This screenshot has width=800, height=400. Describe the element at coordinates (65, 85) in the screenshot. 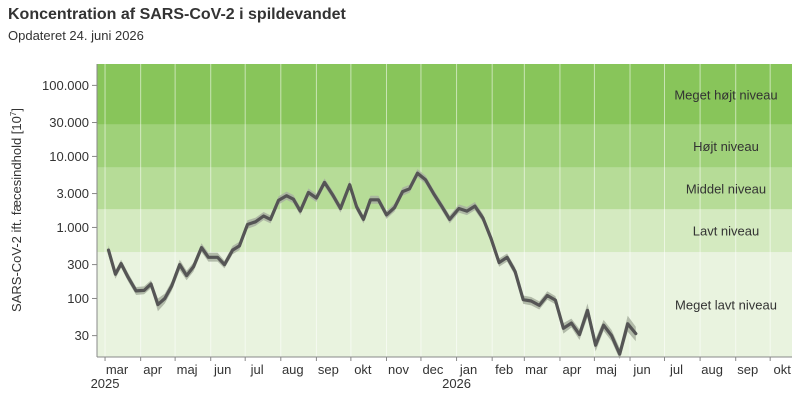

I see `y-tick-label: 100.000` at that location.